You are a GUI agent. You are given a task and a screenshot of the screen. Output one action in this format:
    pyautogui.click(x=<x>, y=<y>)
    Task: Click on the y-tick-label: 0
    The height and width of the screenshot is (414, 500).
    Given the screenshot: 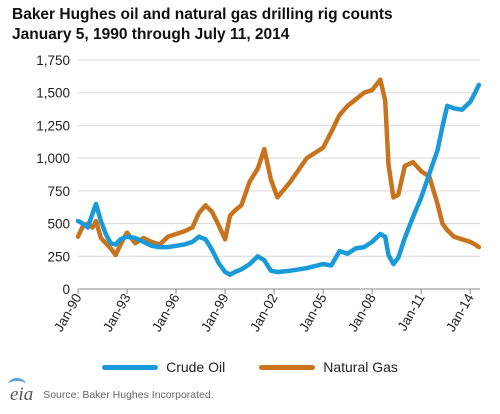 What is the action you would take?
    pyautogui.click(x=66, y=289)
    